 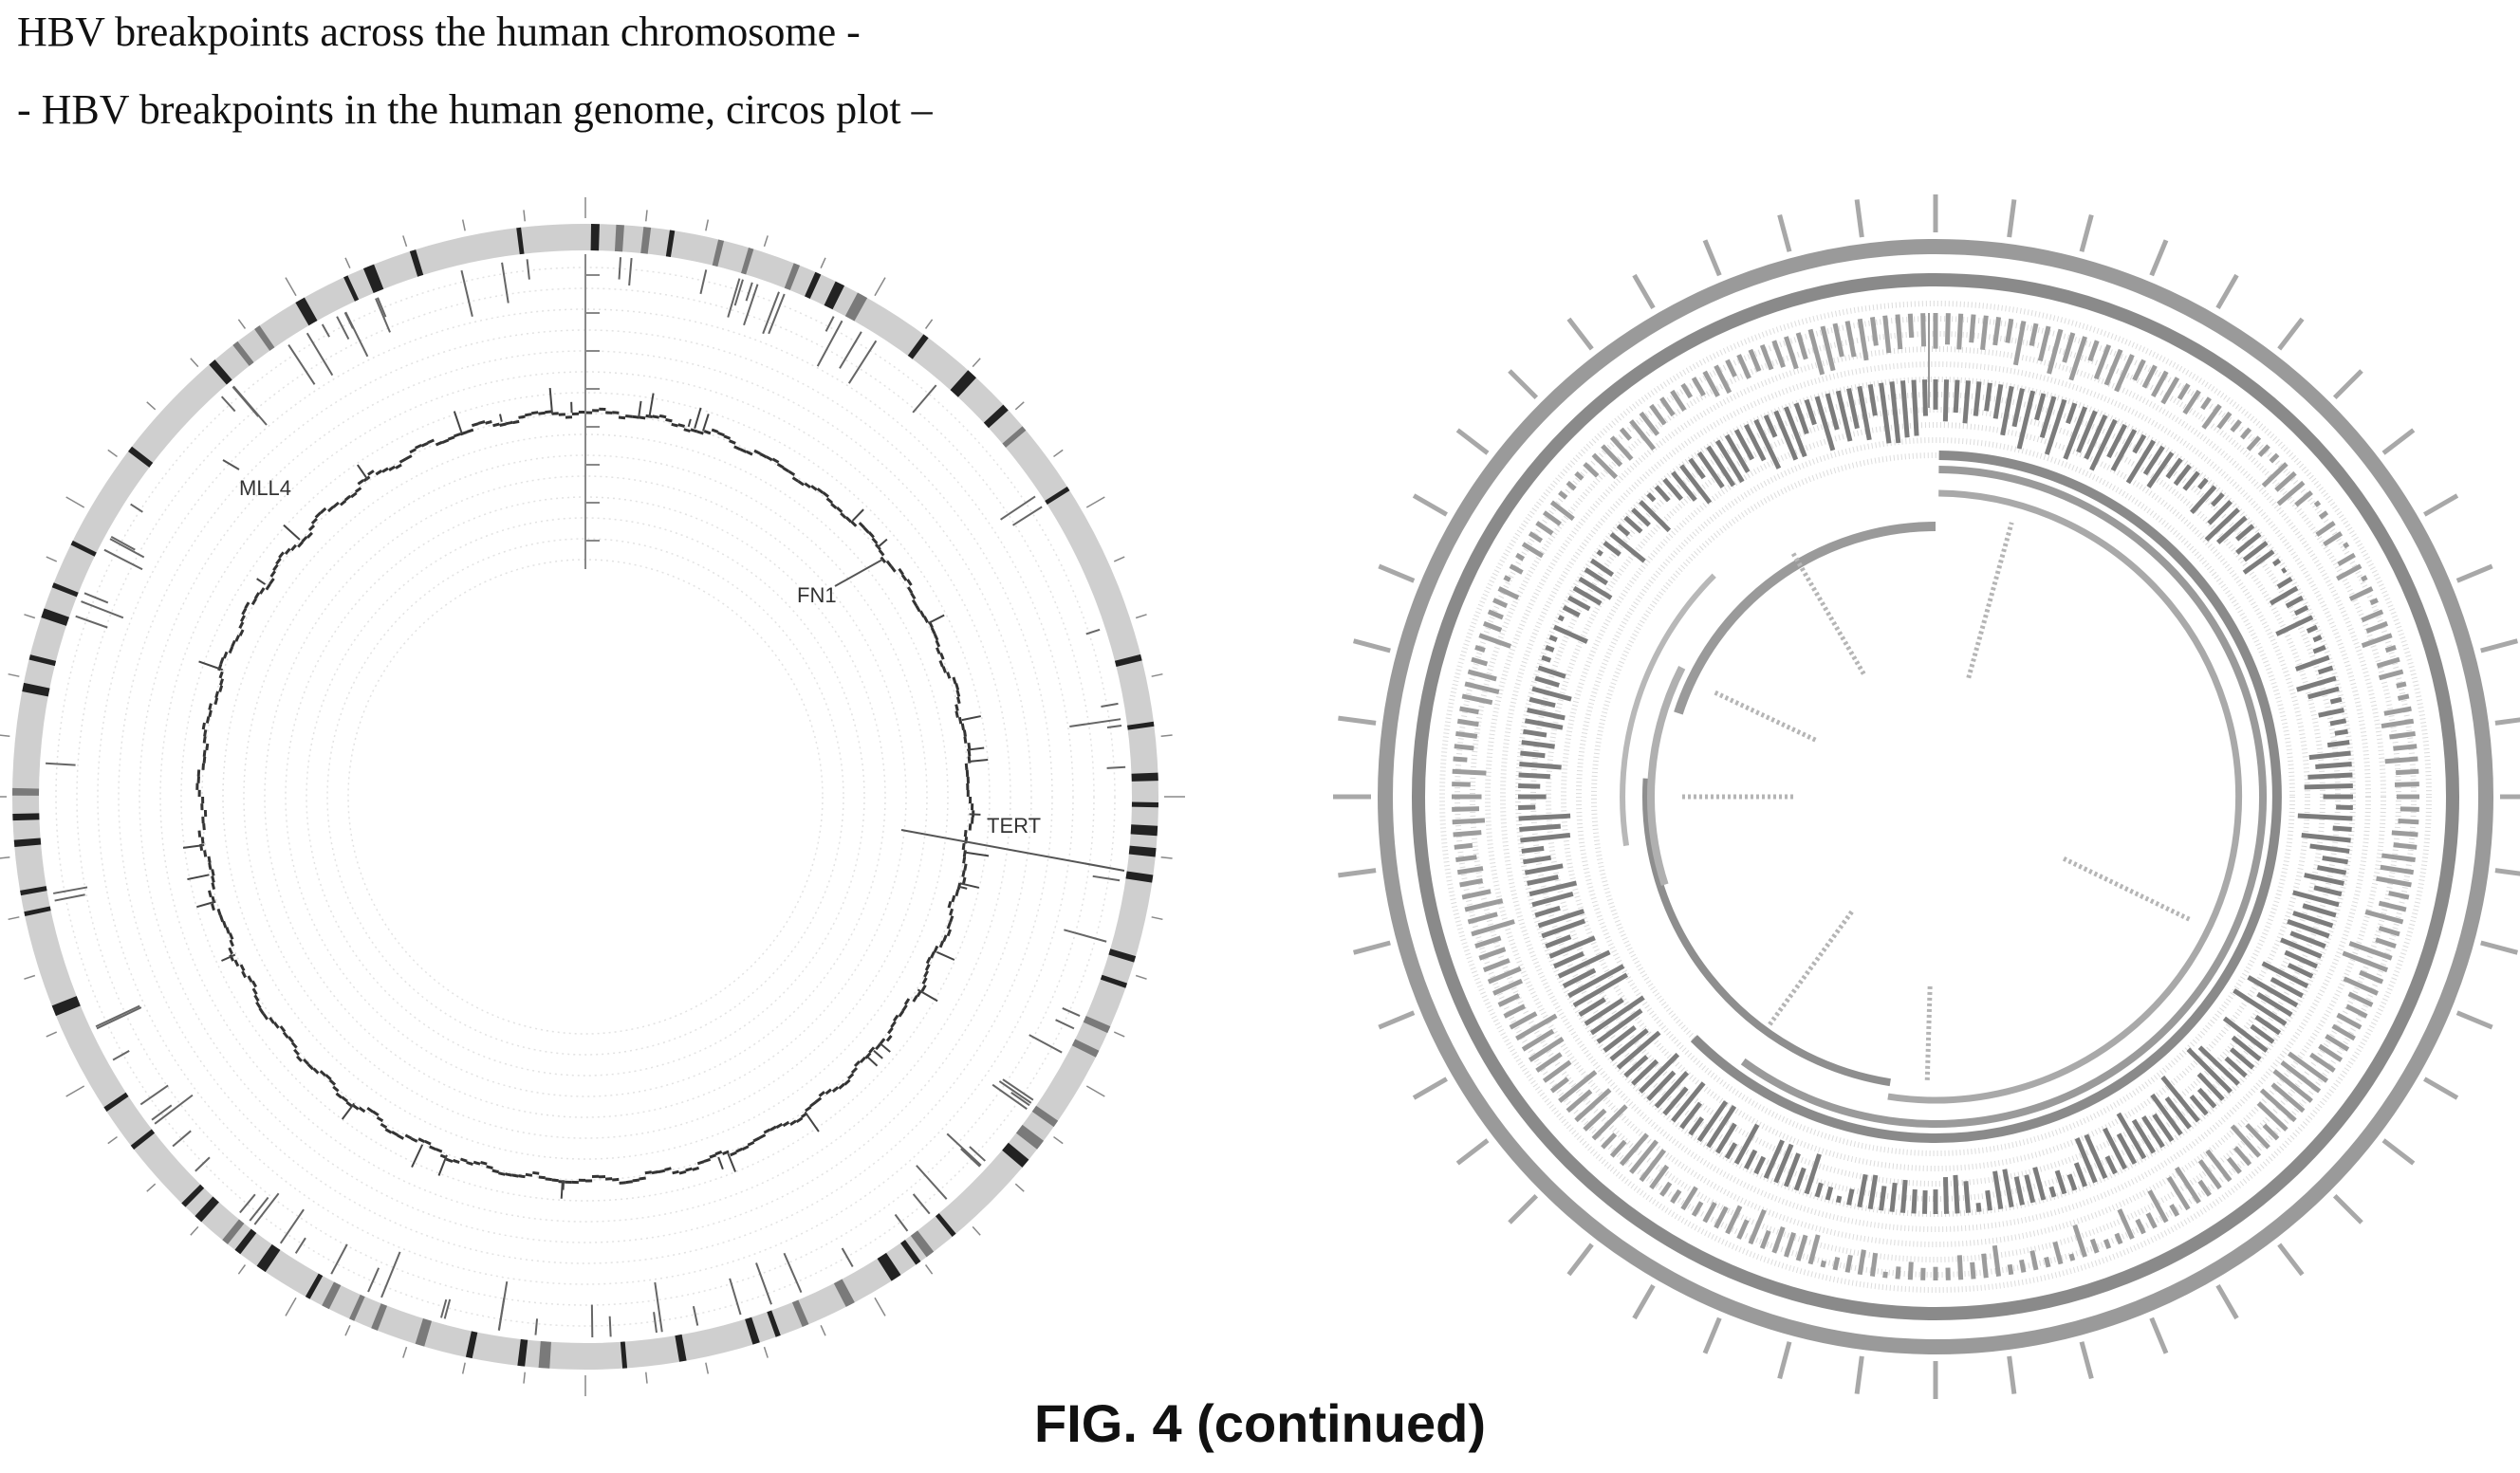 What do you see at coordinates (963, 888) in the screenshot?
I see `trace-spike` at bounding box center [963, 888].